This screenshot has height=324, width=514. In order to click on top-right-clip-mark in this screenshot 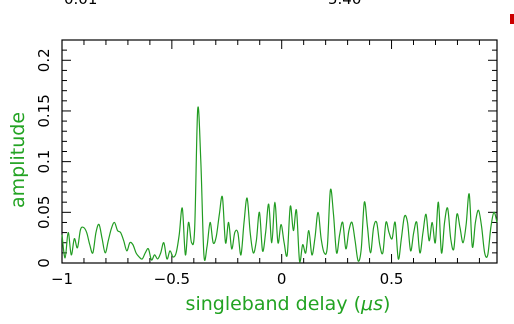, I will do `click(512, 19)`.